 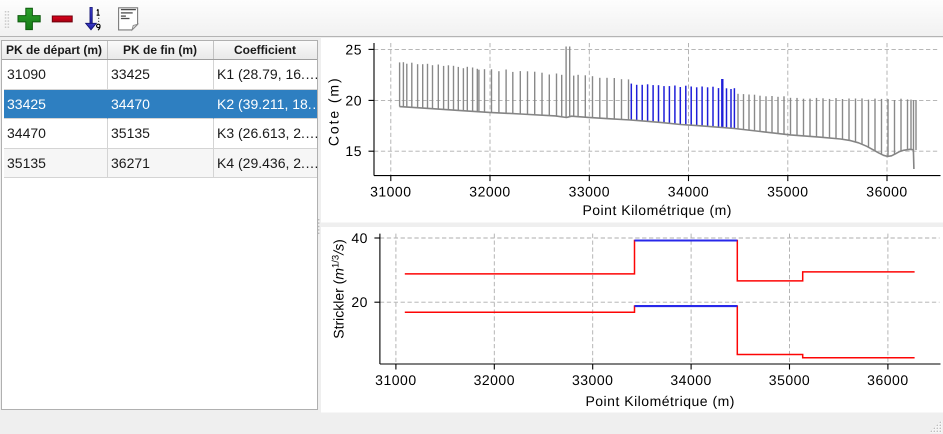 What do you see at coordinates (353, 151) in the screenshot?
I see `svg-text: 15` at bounding box center [353, 151].